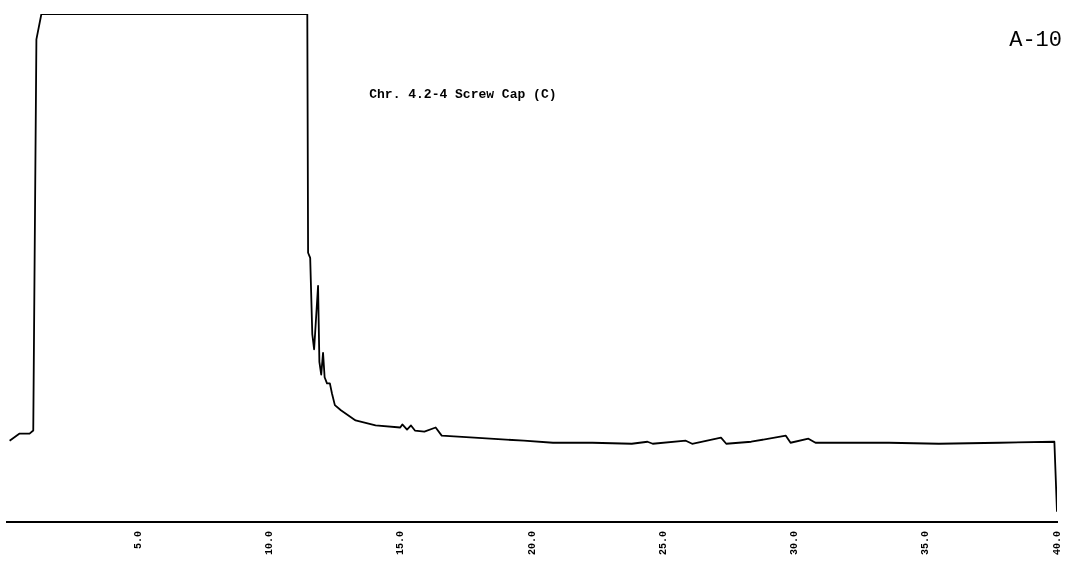 The height and width of the screenshot is (562, 1072). I want to click on x-tick-label: 20.0, so click(532, 543).